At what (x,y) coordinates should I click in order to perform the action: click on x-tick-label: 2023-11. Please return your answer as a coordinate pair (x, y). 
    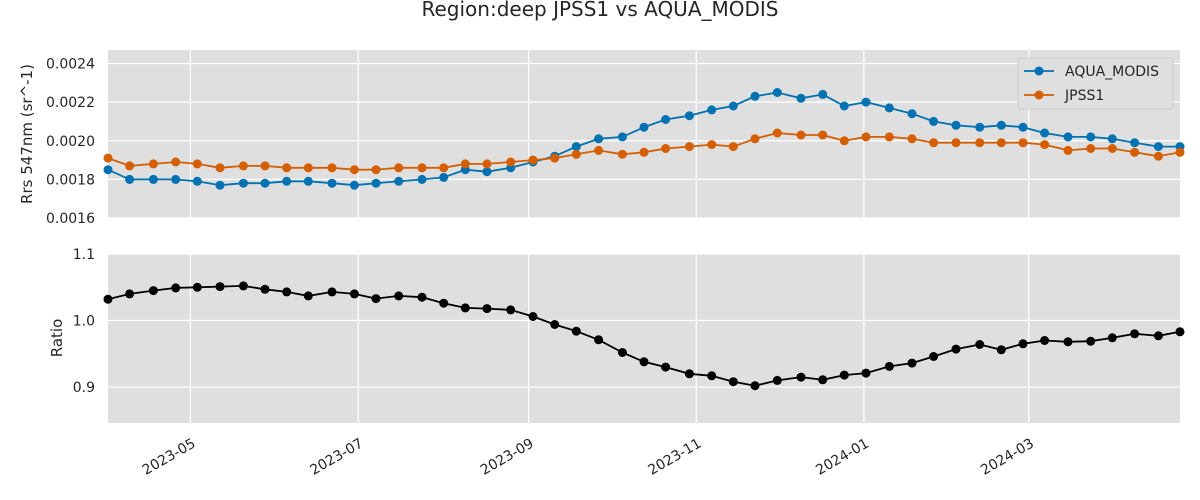
    Looking at the image, I should click on (675, 457).